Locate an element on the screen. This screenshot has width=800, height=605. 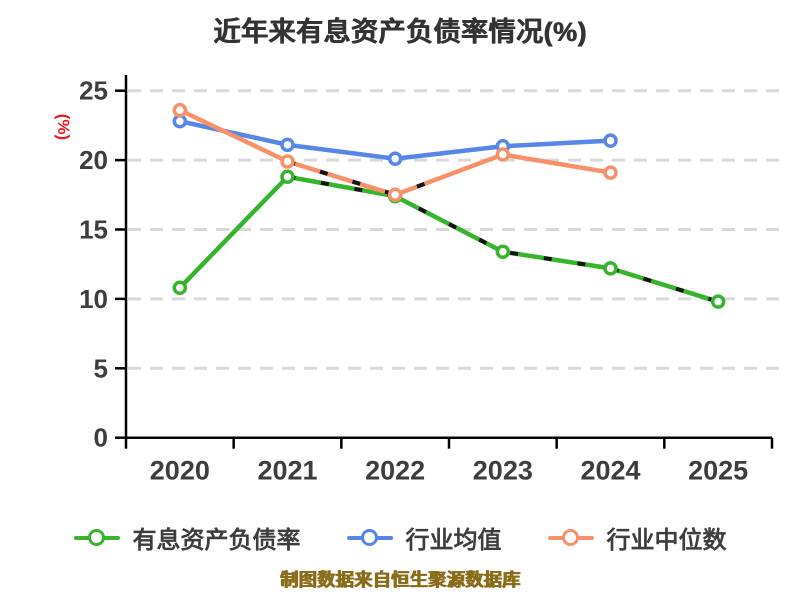
legend-label: 有息资产负债率 is located at coordinates (216, 540).